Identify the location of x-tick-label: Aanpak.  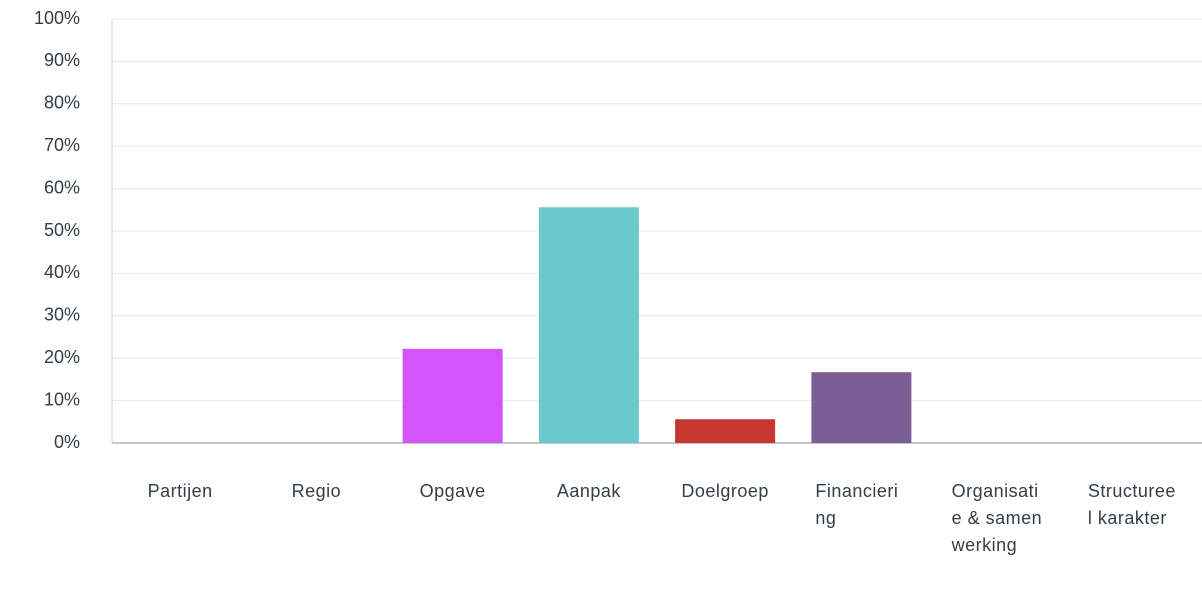
(588, 491).